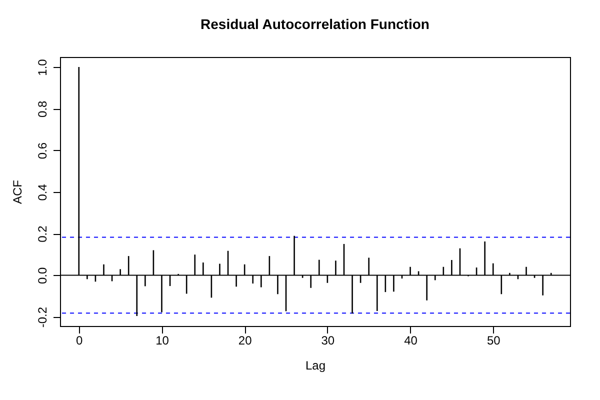 The image size is (600, 400). What do you see at coordinates (245, 341) in the screenshot?
I see `x-tick-label: 20` at bounding box center [245, 341].